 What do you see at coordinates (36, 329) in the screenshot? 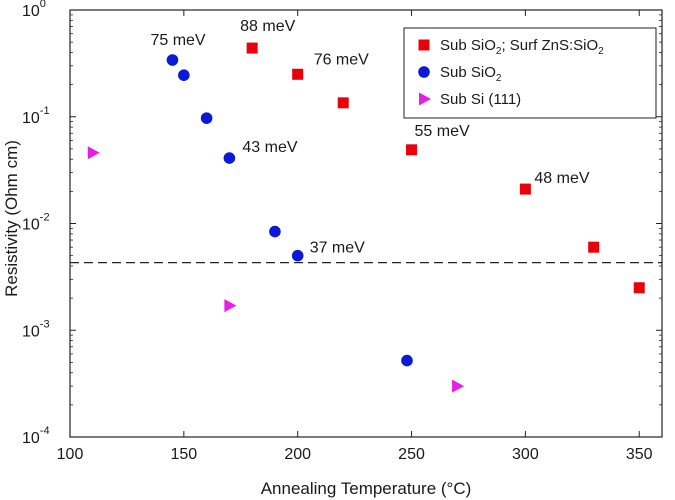
I see `y-tick-label: 10⁻³` at bounding box center [36, 329].